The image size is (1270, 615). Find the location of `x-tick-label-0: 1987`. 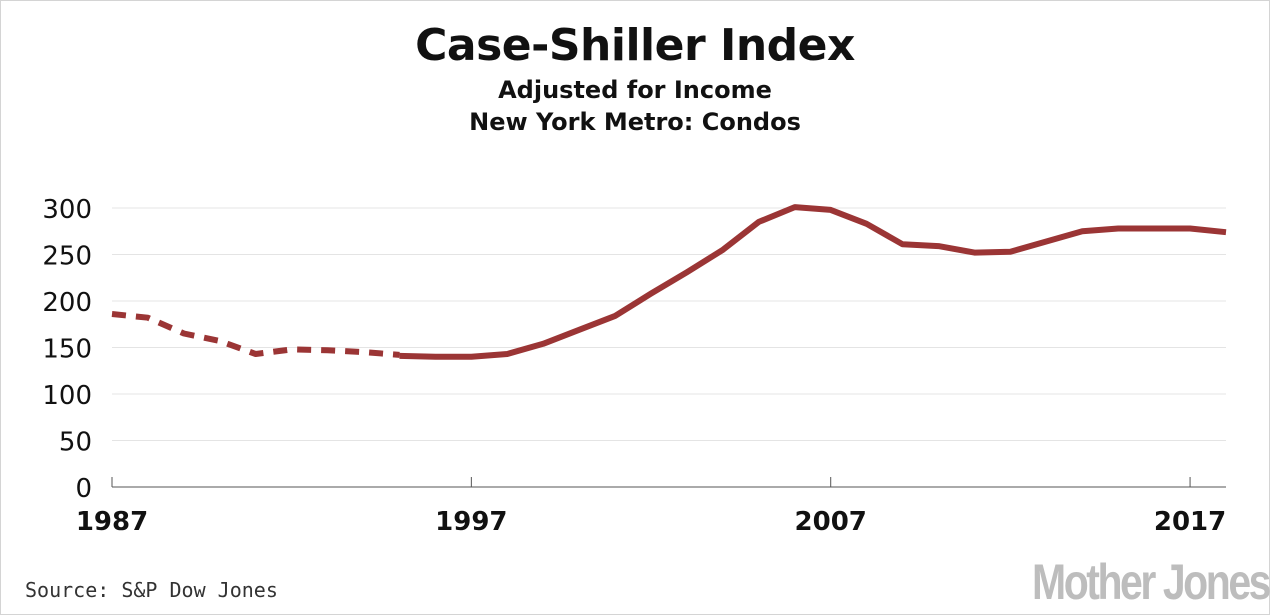

x-tick-label-0: 1987 is located at coordinates (112, 522).